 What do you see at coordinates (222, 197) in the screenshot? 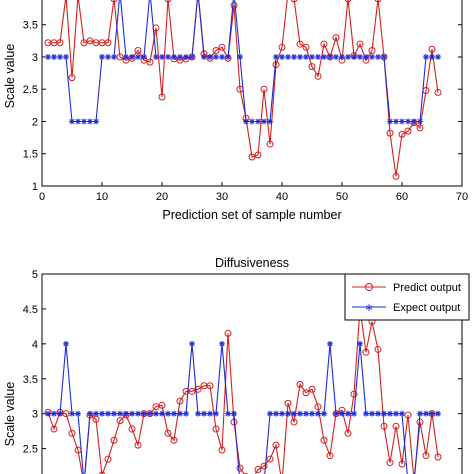
I see `x-tick-label: 30` at bounding box center [222, 197].